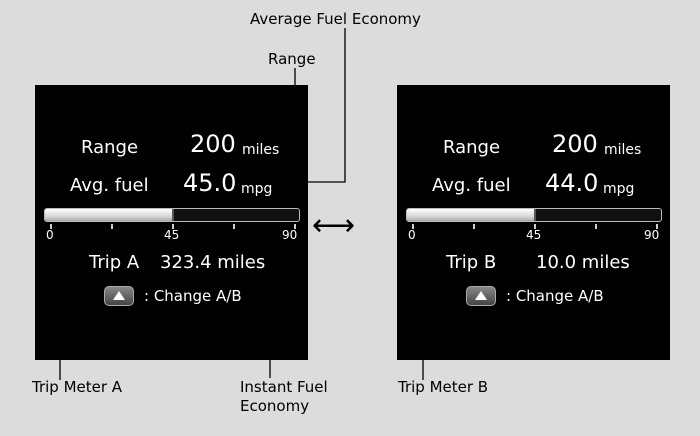 The width and height of the screenshot is (700, 436). I want to click on callout-range: Range, so click(292, 59).